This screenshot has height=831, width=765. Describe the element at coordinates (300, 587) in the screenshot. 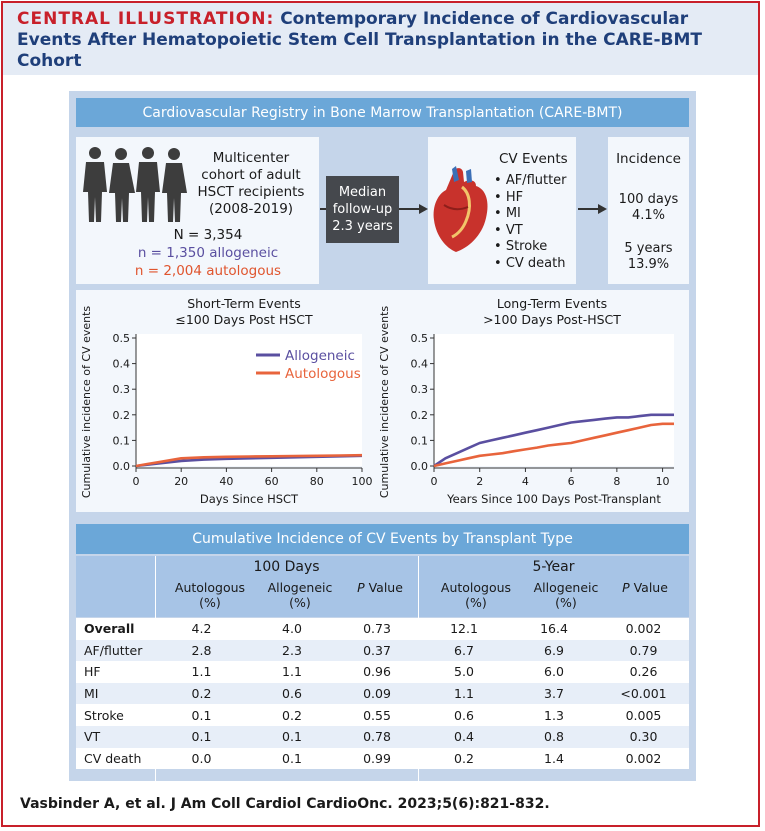

I see `col-label: Allogeneic` at that location.